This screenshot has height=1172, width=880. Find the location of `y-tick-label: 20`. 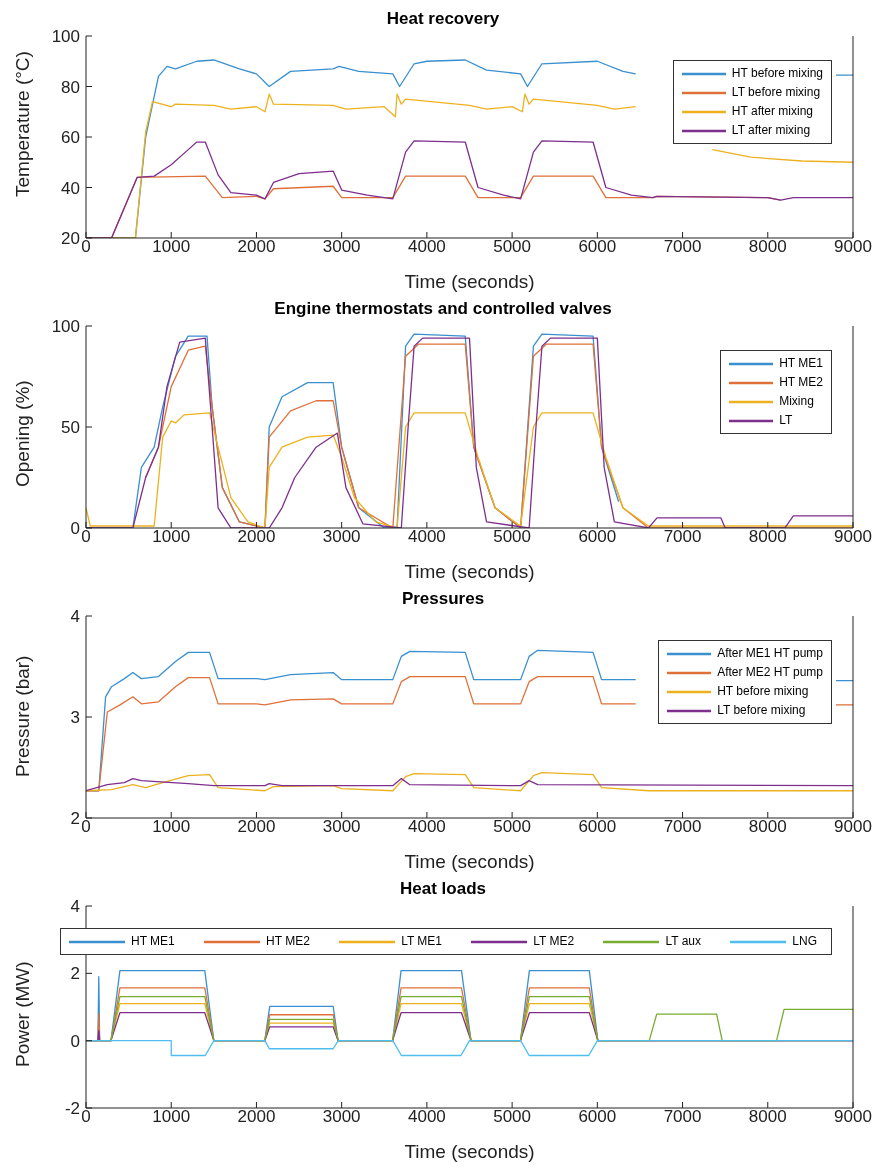

y-tick-label: 20 is located at coordinates (70, 239).